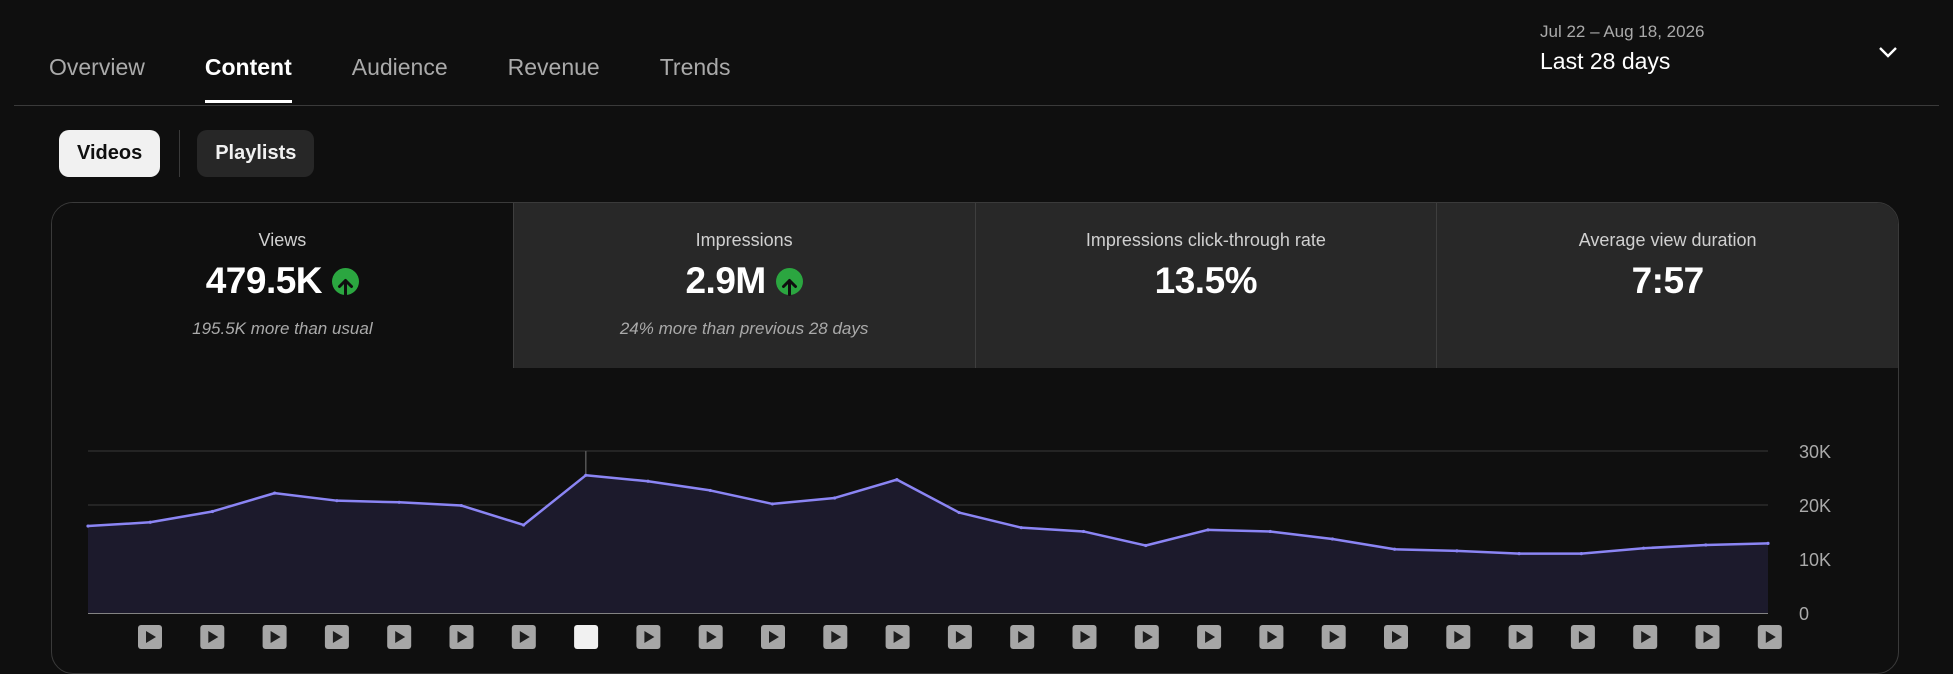 This screenshot has height=674, width=1953. I want to click on chevron-down-icon, so click(1888, 52).